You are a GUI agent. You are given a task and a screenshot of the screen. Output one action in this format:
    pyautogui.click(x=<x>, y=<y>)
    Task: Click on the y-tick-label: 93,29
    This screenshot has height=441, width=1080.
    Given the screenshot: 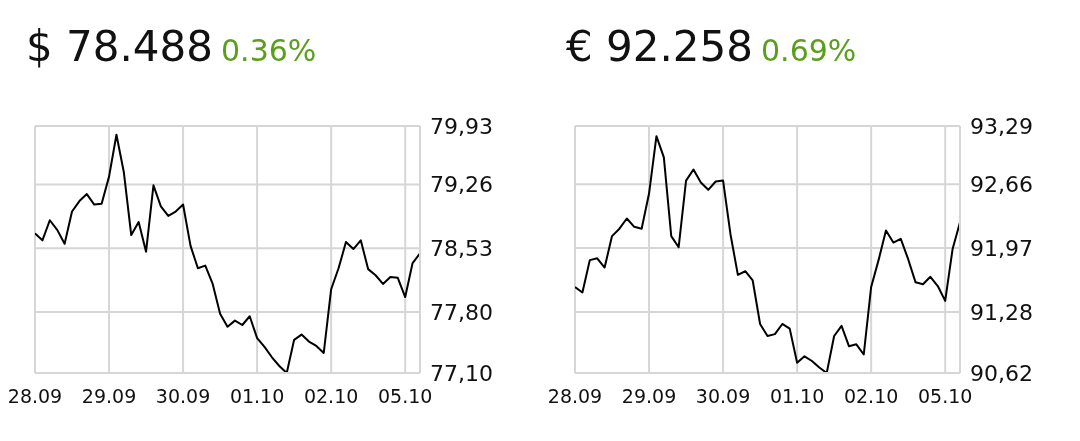 What is the action you would take?
    pyautogui.click(x=1001, y=126)
    